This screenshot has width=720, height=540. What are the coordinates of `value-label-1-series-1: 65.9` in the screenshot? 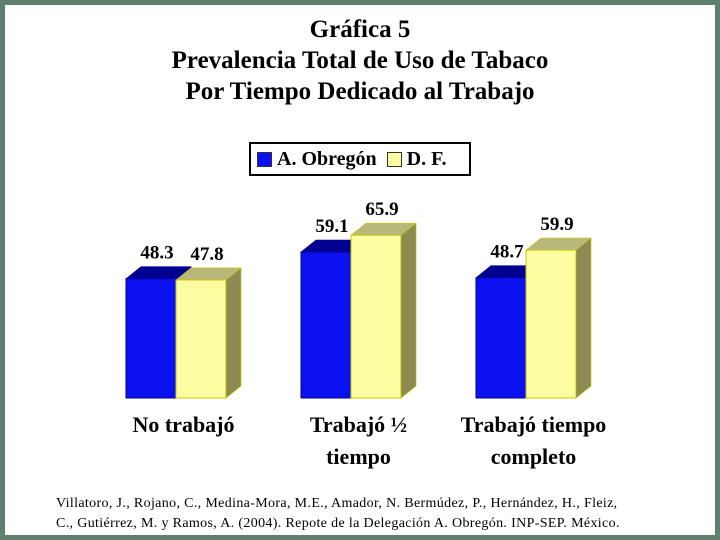 It's located at (381, 209).